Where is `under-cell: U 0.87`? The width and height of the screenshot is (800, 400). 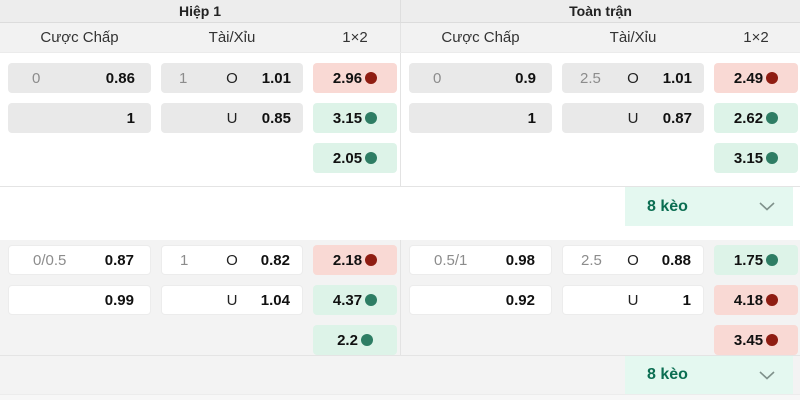 under-cell: U 0.87 is located at coordinates (633, 118).